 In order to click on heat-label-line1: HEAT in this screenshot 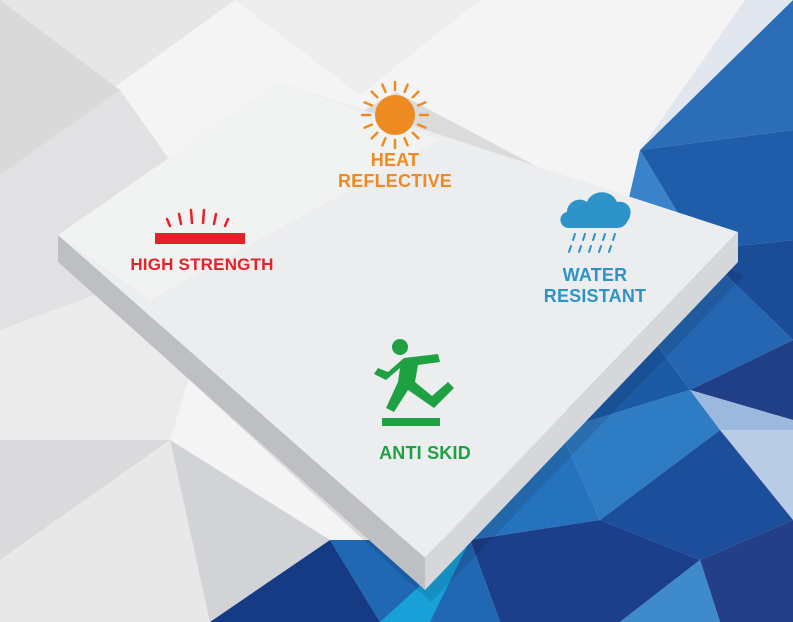, I will do `click(395, 160)`.